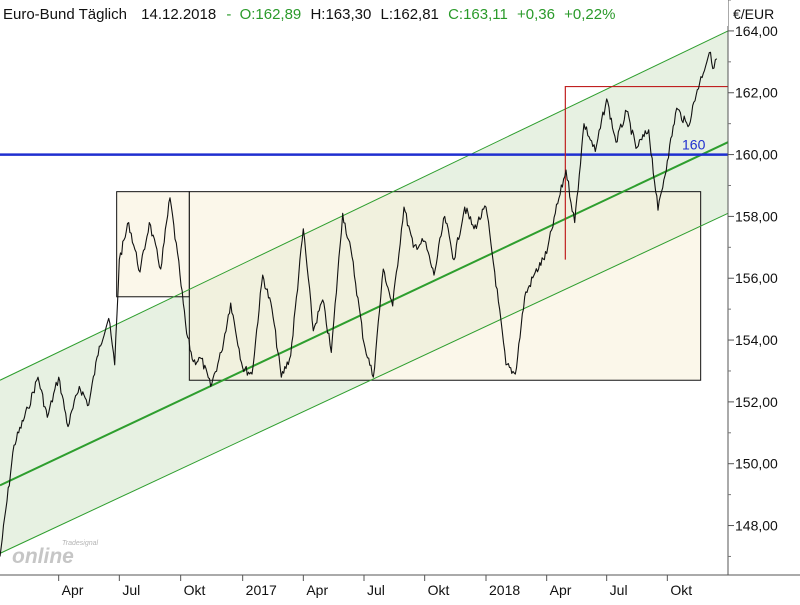 Image resolution: width=800 pixels, height=605 pixels. I want to click on y-tick-label: 152,00, so click(756, 402).